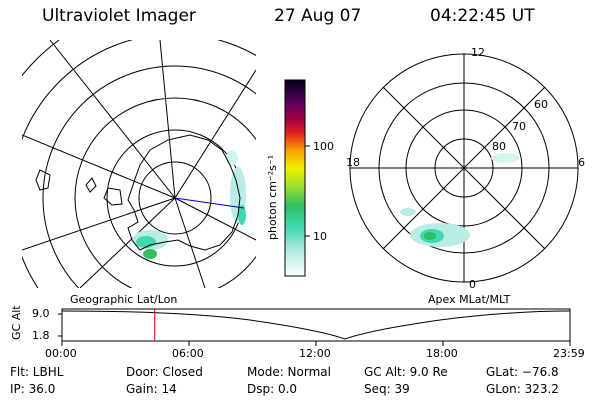 The height and width of the screenshot is (400, 600). What do you see at coordinates (522, 389) in the screenshot?
I see `status-glon: GLon: 323.2` at bounding box center [522, 389].